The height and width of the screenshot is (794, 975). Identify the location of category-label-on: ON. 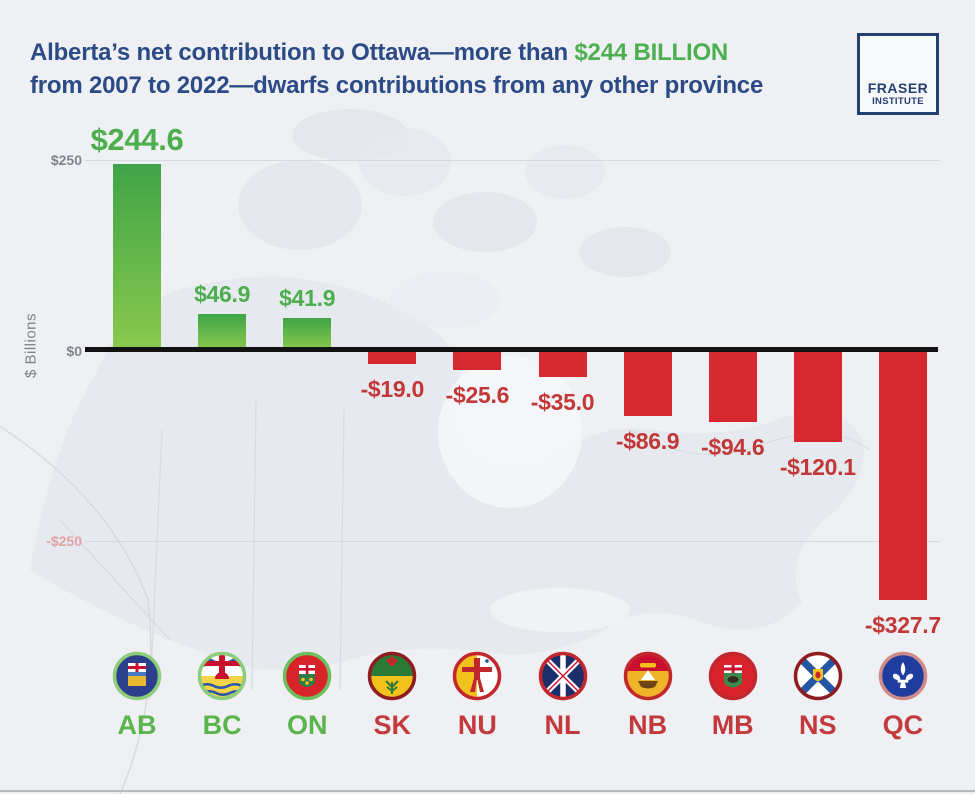
(307, 725).